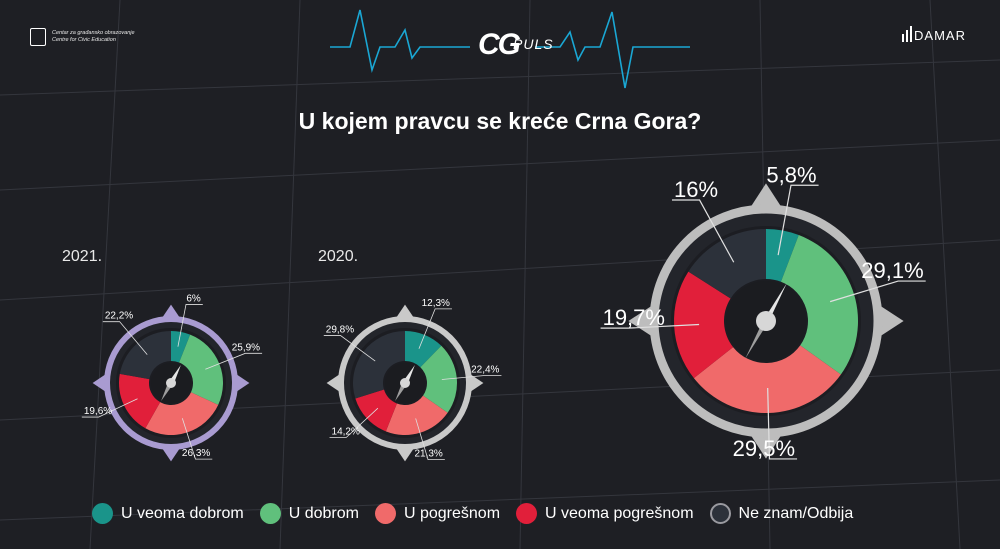 This screenshot has height=549, width=1000. Describe the element at coordinates (84, 40) in the screenshot. I see `cgo-logo-line2: Centre for Civic Education` at that location.